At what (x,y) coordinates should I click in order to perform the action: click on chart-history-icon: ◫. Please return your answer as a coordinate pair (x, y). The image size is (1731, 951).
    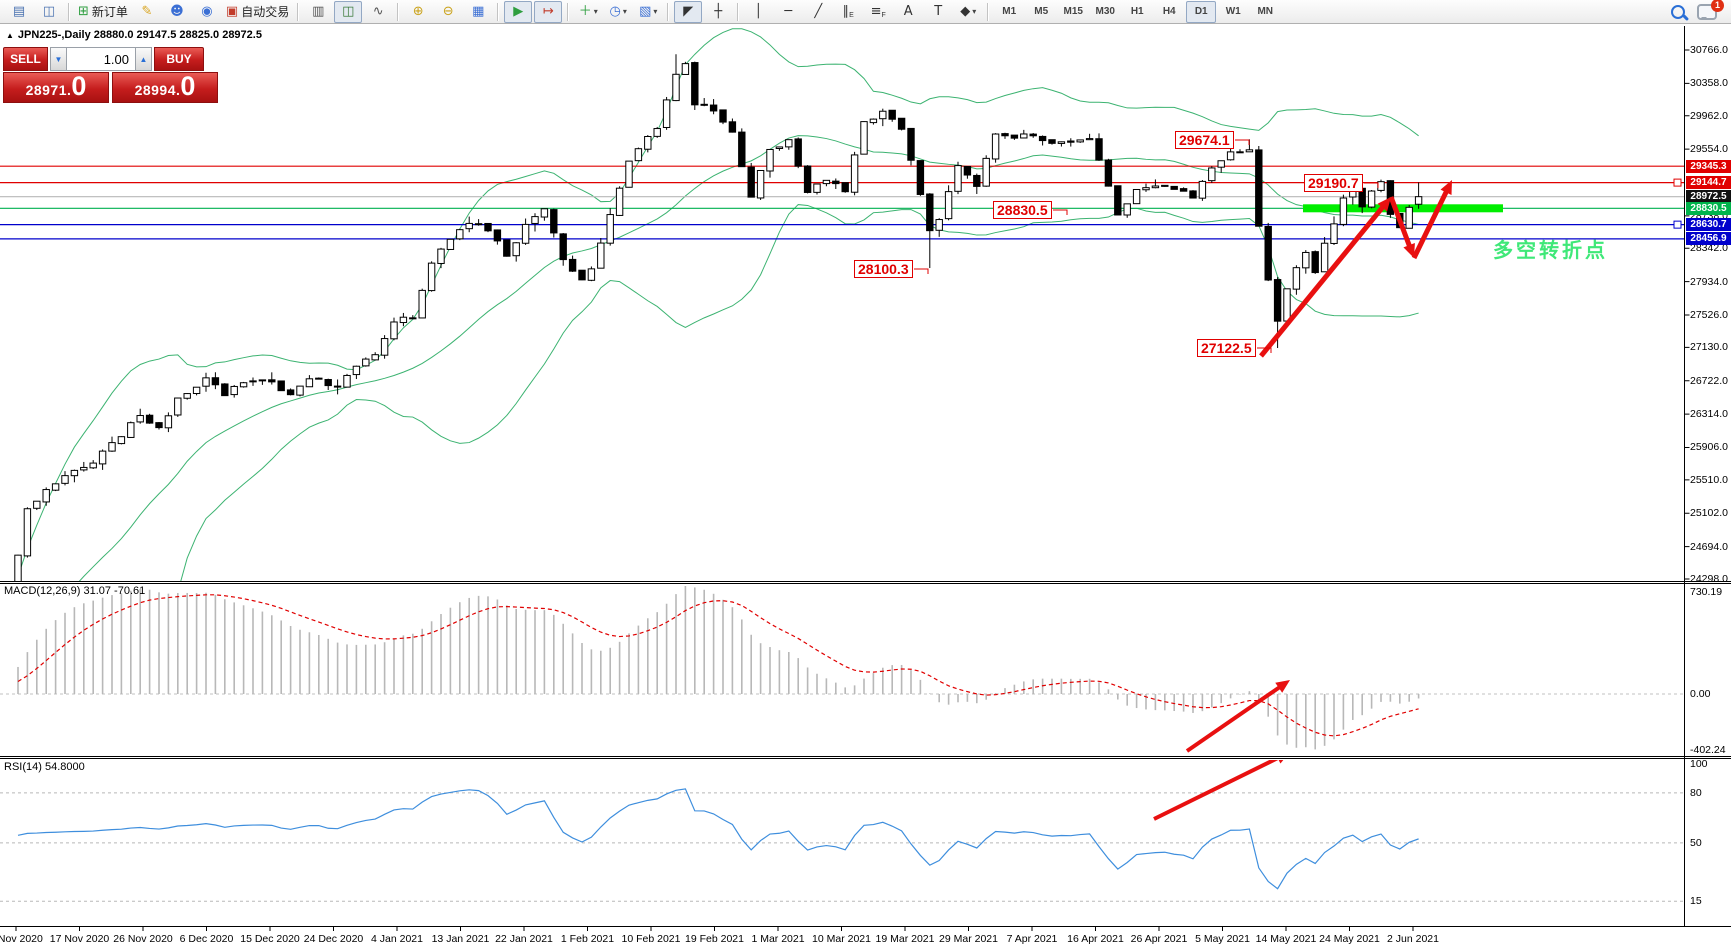
    Looking at the image, I should click on (49, 11).